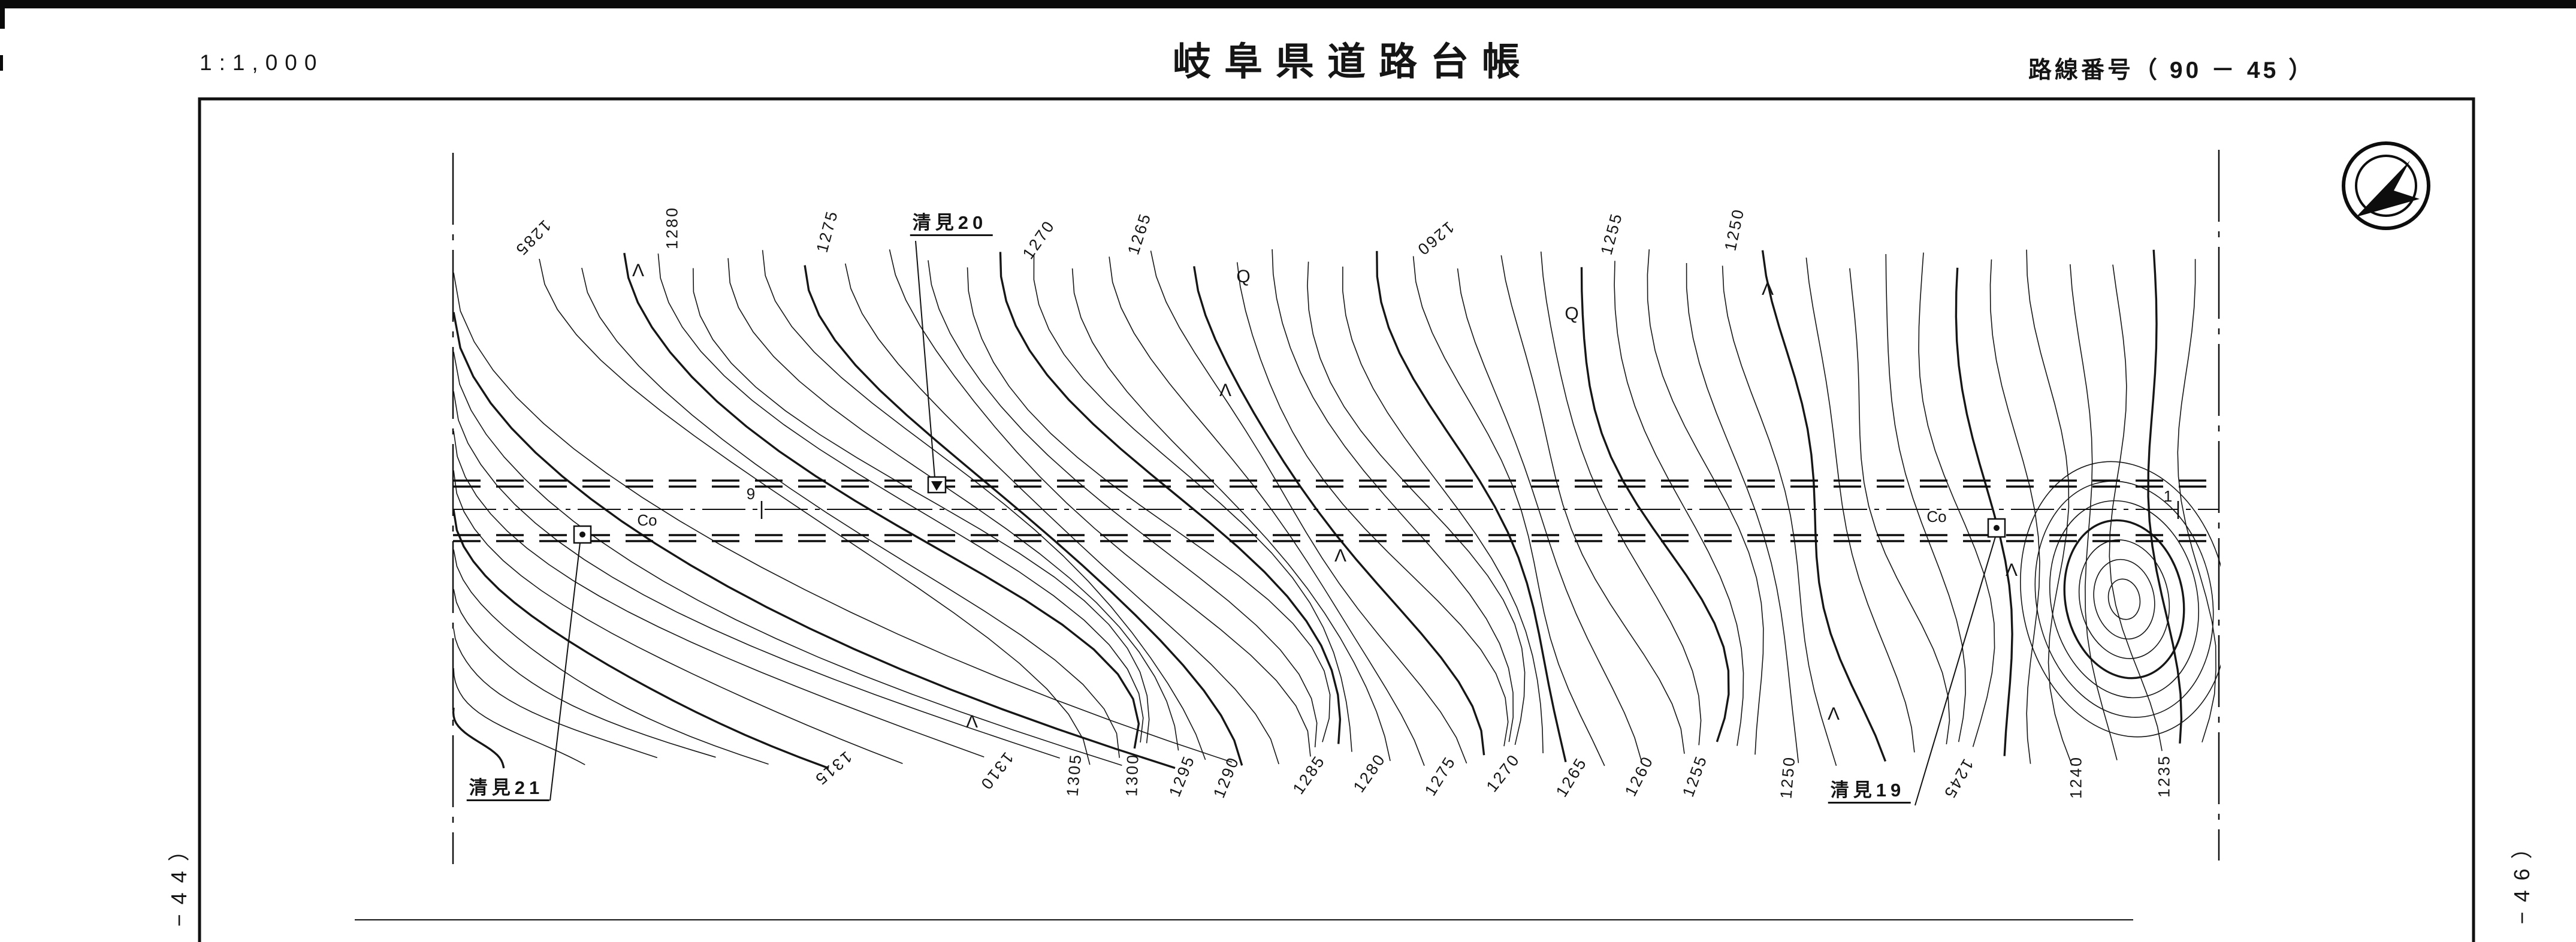 The height and width of the screenshot is (942, 2576). Describe the element at coordinates (2, 15) in the screenshot. I see `scan-edge-left` at that location.